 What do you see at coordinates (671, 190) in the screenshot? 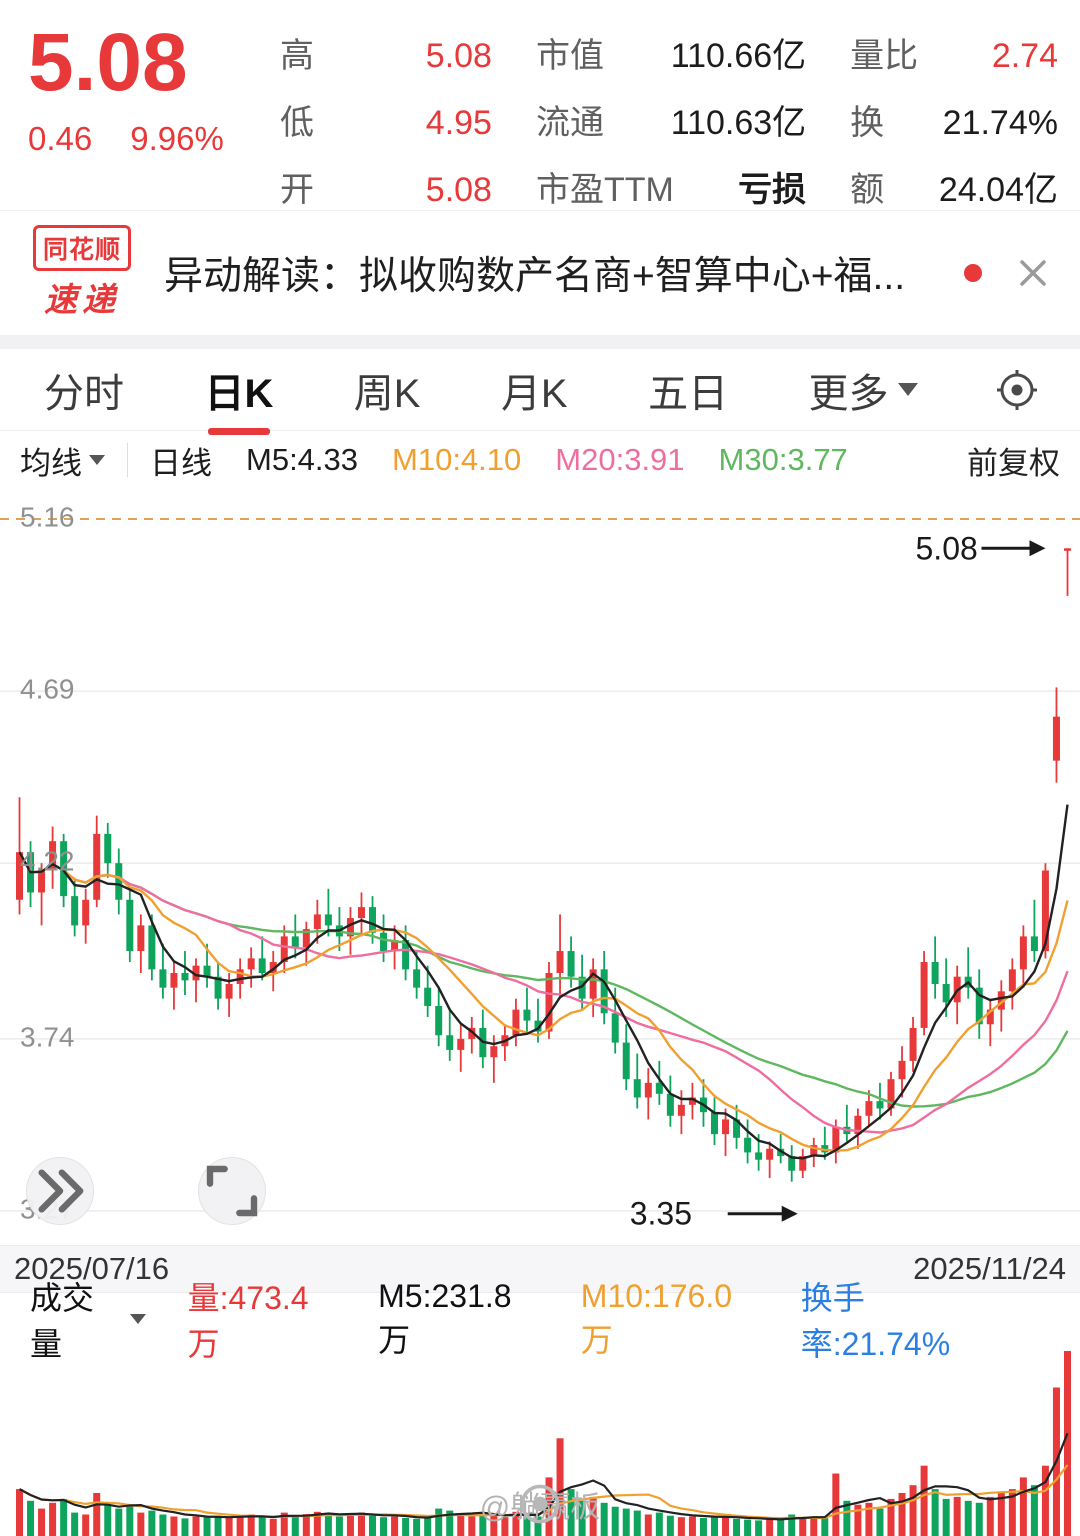
I see `stat-pe-ttm: 市盈TTM 亏损` at bounding box center [671, 190].